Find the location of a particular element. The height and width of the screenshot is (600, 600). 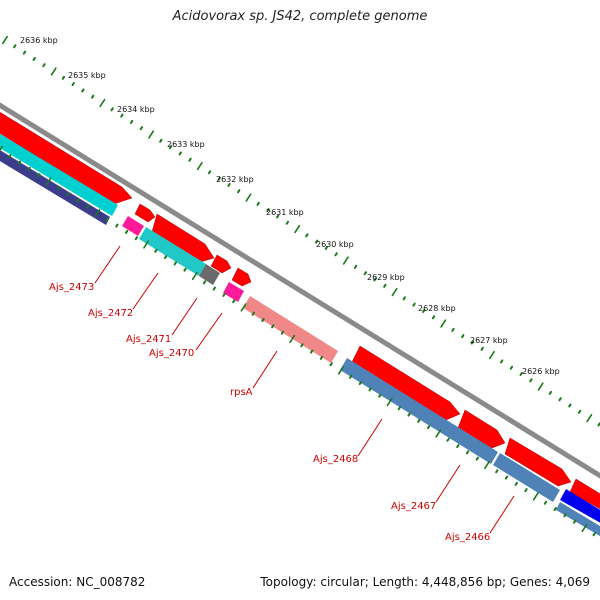

accession-text: Accession: NC_008782 is located at coordinates (77, 582).